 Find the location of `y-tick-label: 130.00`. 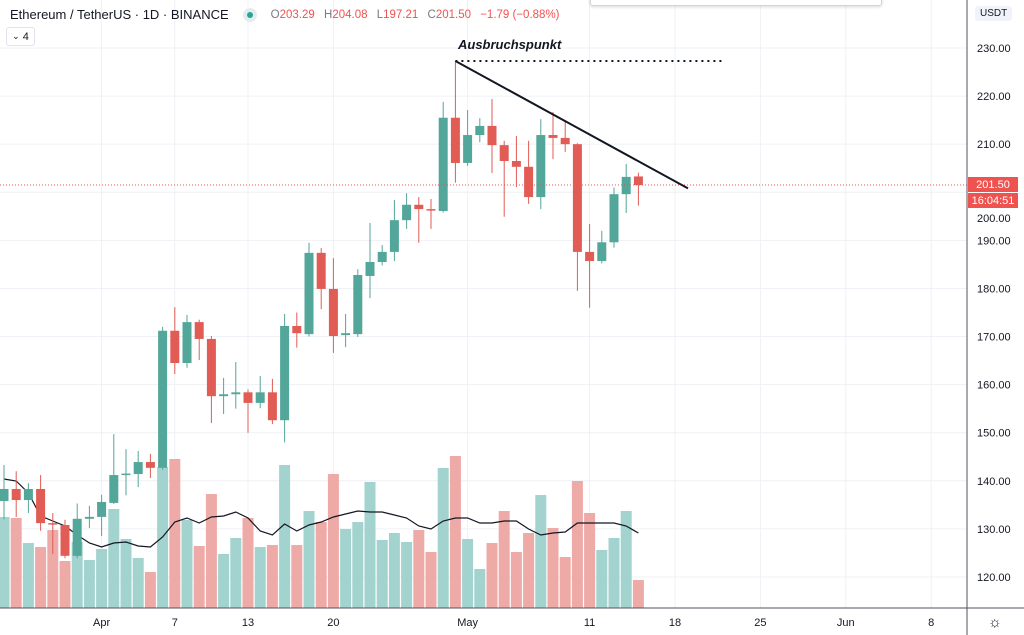

y-tick-label: 130.00 is located at coordinates (994, 530).